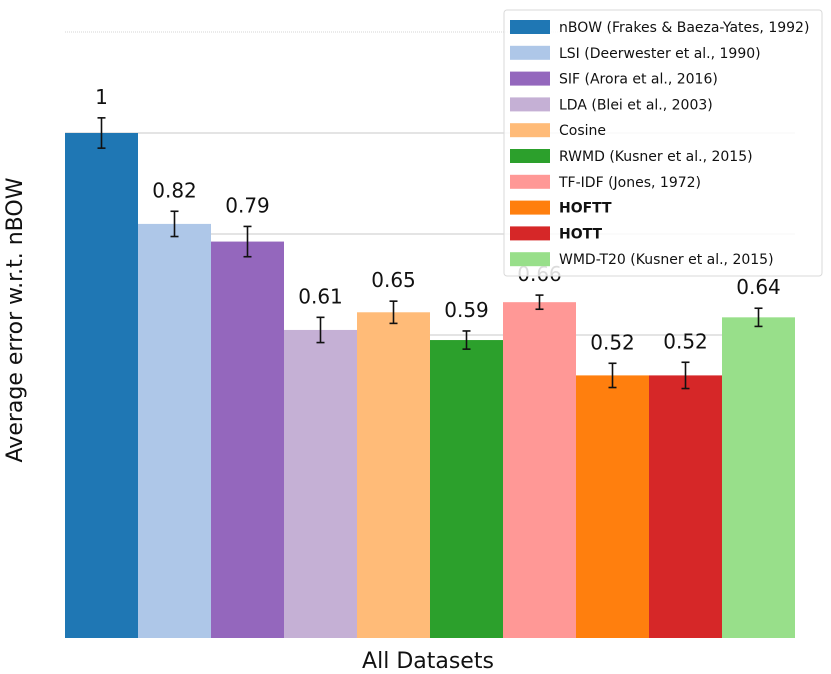 The height and width of the screenshot is (674, 831). I want to click on legend-label-5: RWMD (Kusner et al., 2015), so click(656, 157).